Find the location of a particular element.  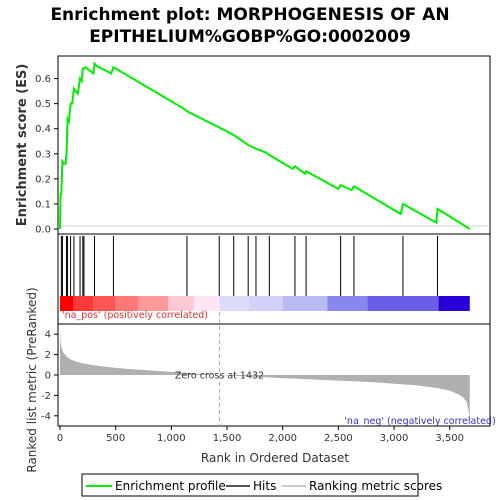

x-tick-label: 2,500 is located at coordinates (338, 438).